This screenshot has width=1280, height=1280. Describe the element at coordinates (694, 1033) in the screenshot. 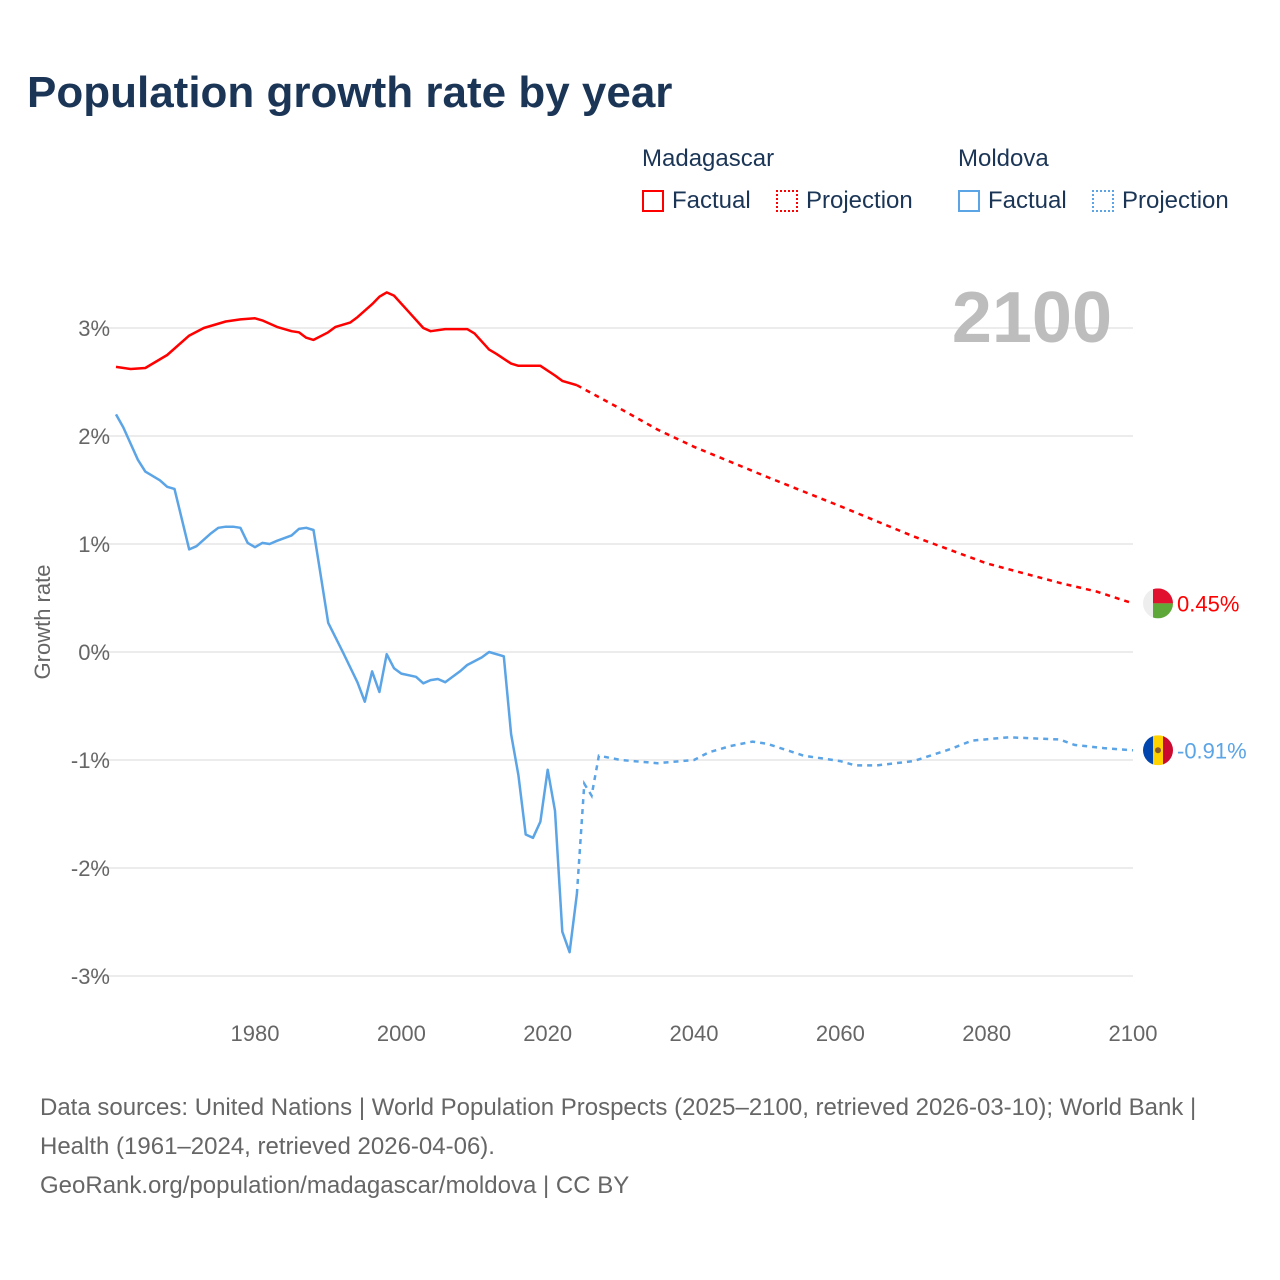

I see `x-tick-label: 2040` at that location.